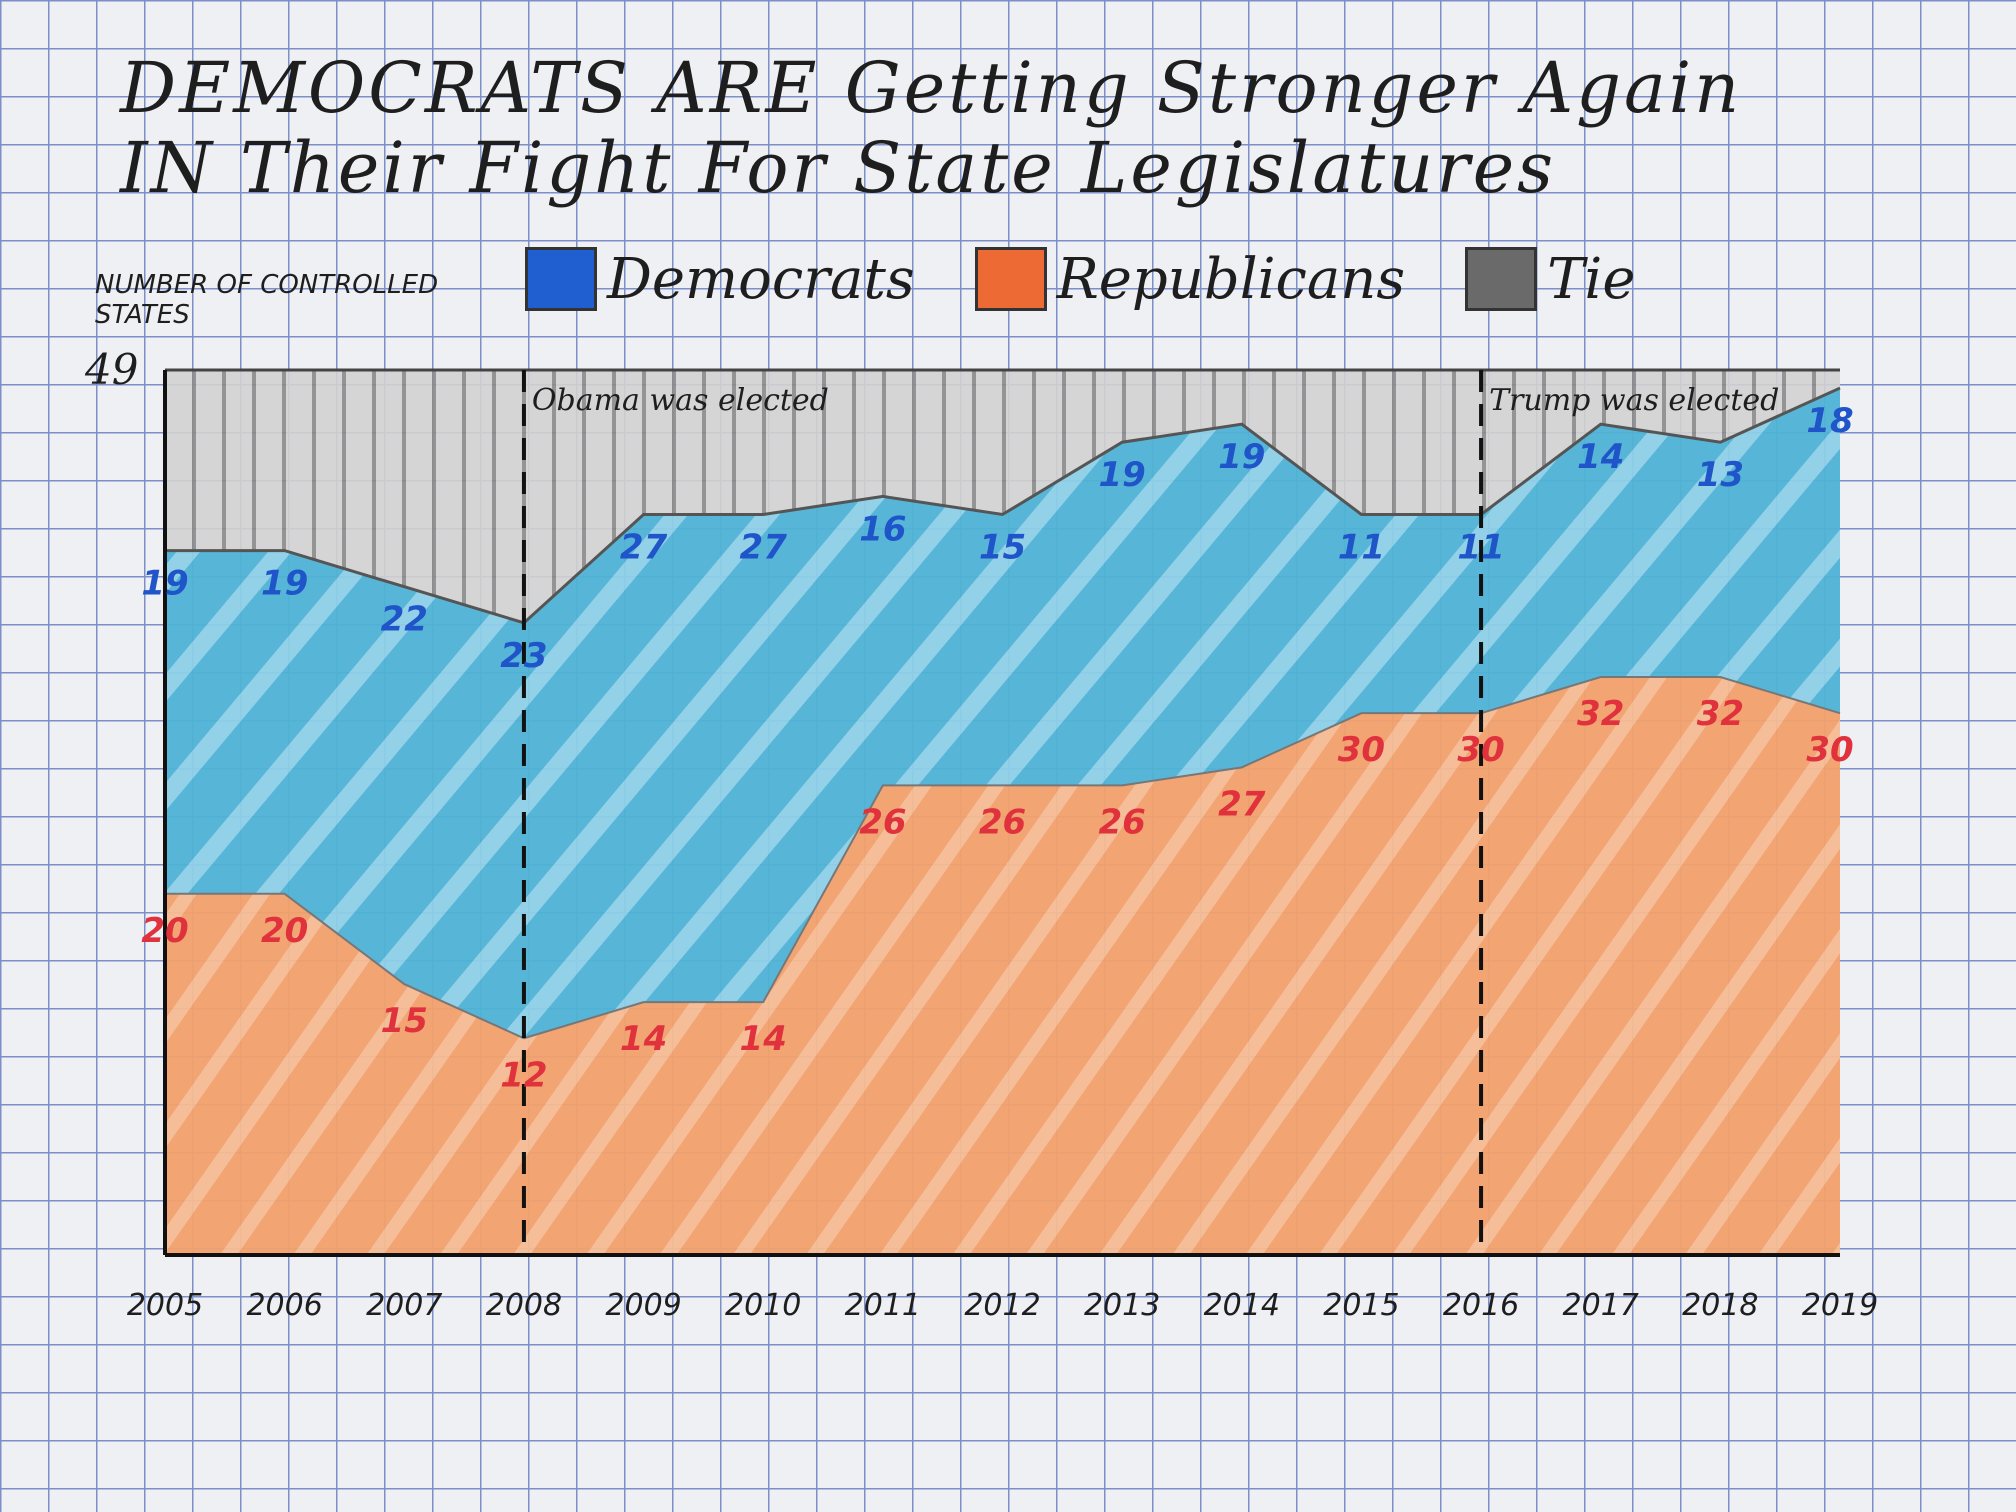  I want to click on x-tick-label: 2016, so click(1481, 1305).